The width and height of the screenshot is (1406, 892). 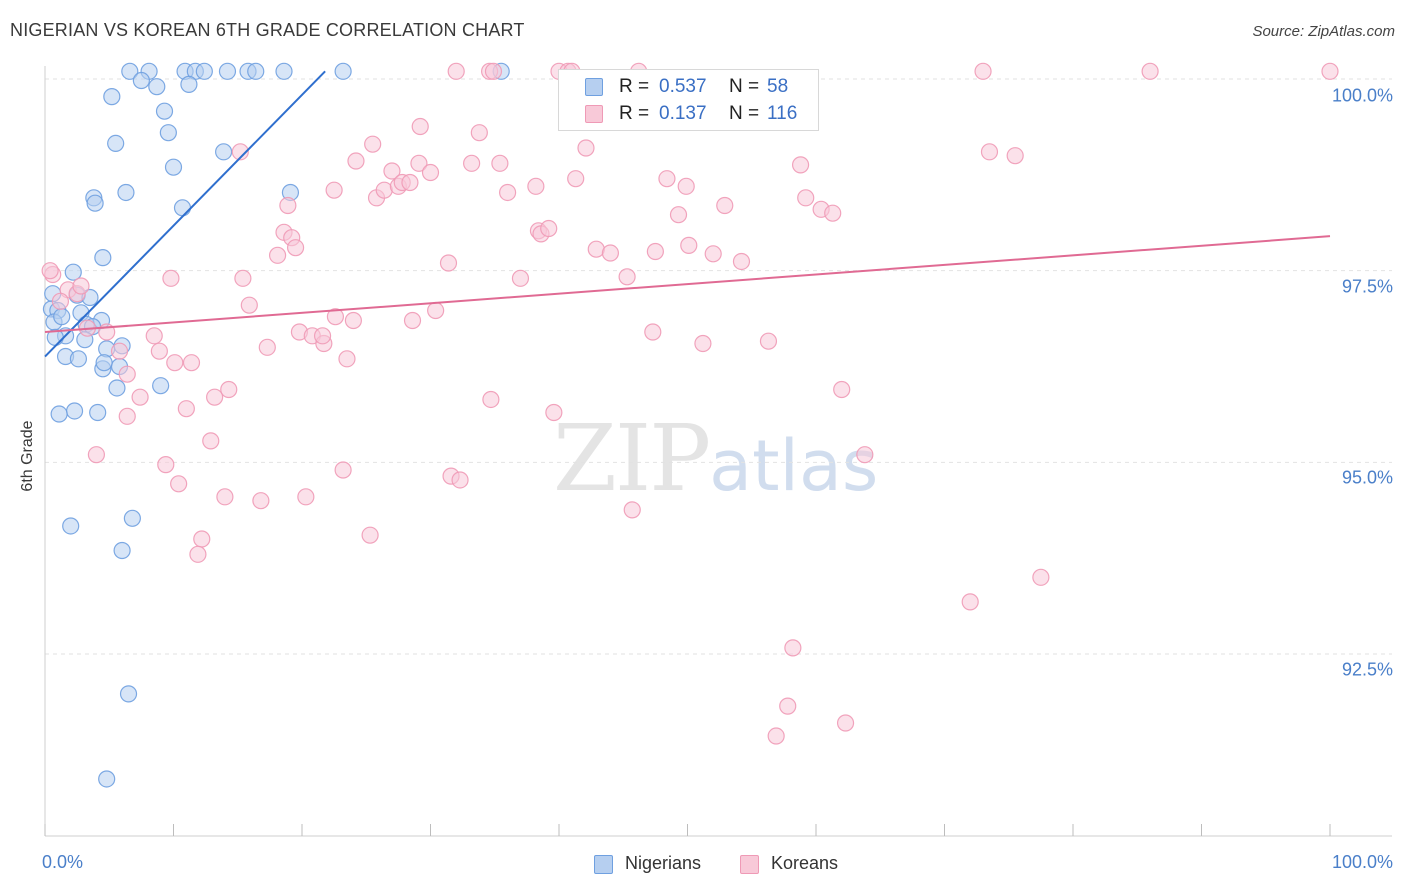 What do you see at coordinates (1367, 477) in the screenshot?
I see `y-tick-label-95-0: 95.0%` at bounding box center [1367, 477].